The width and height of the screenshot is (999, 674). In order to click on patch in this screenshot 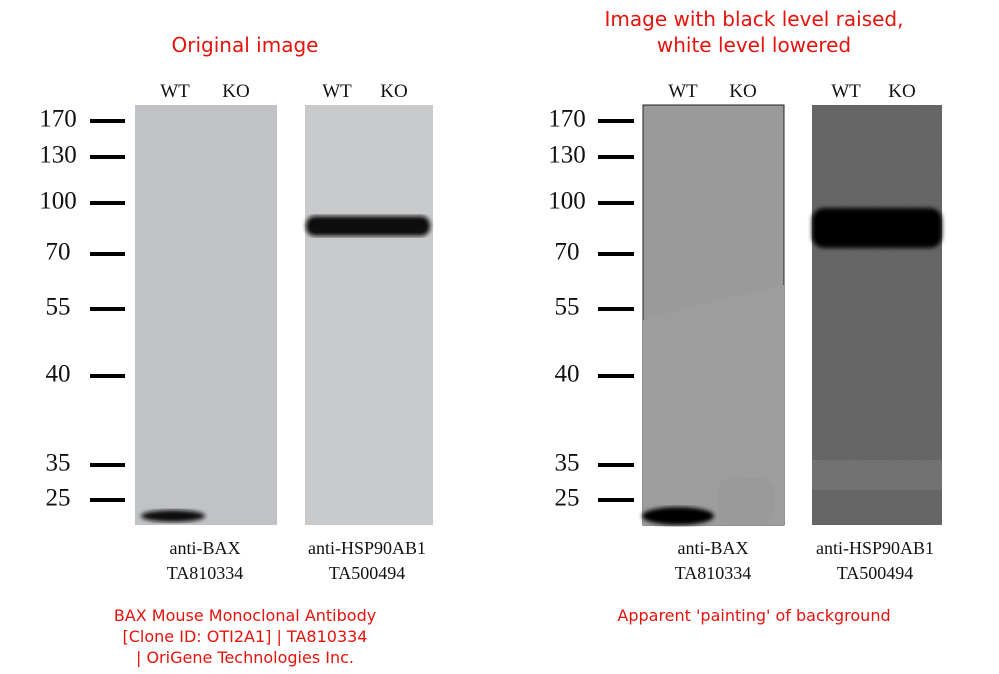, I will do `click(746, 501)`.